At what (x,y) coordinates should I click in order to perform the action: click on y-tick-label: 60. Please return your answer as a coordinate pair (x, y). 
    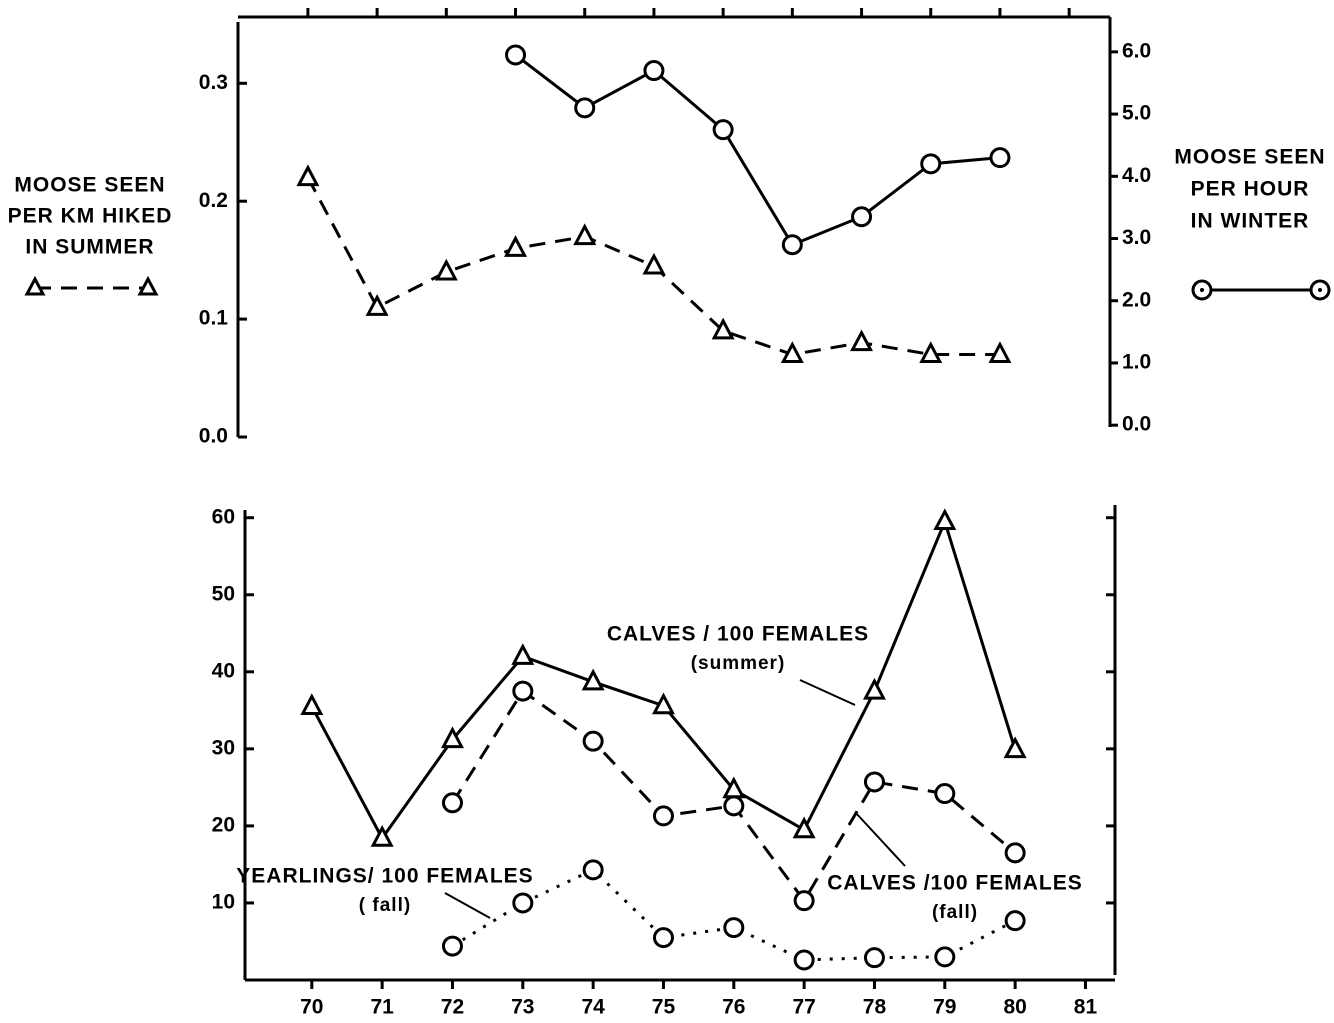
    Looking at the image, I should click on (223, 516).